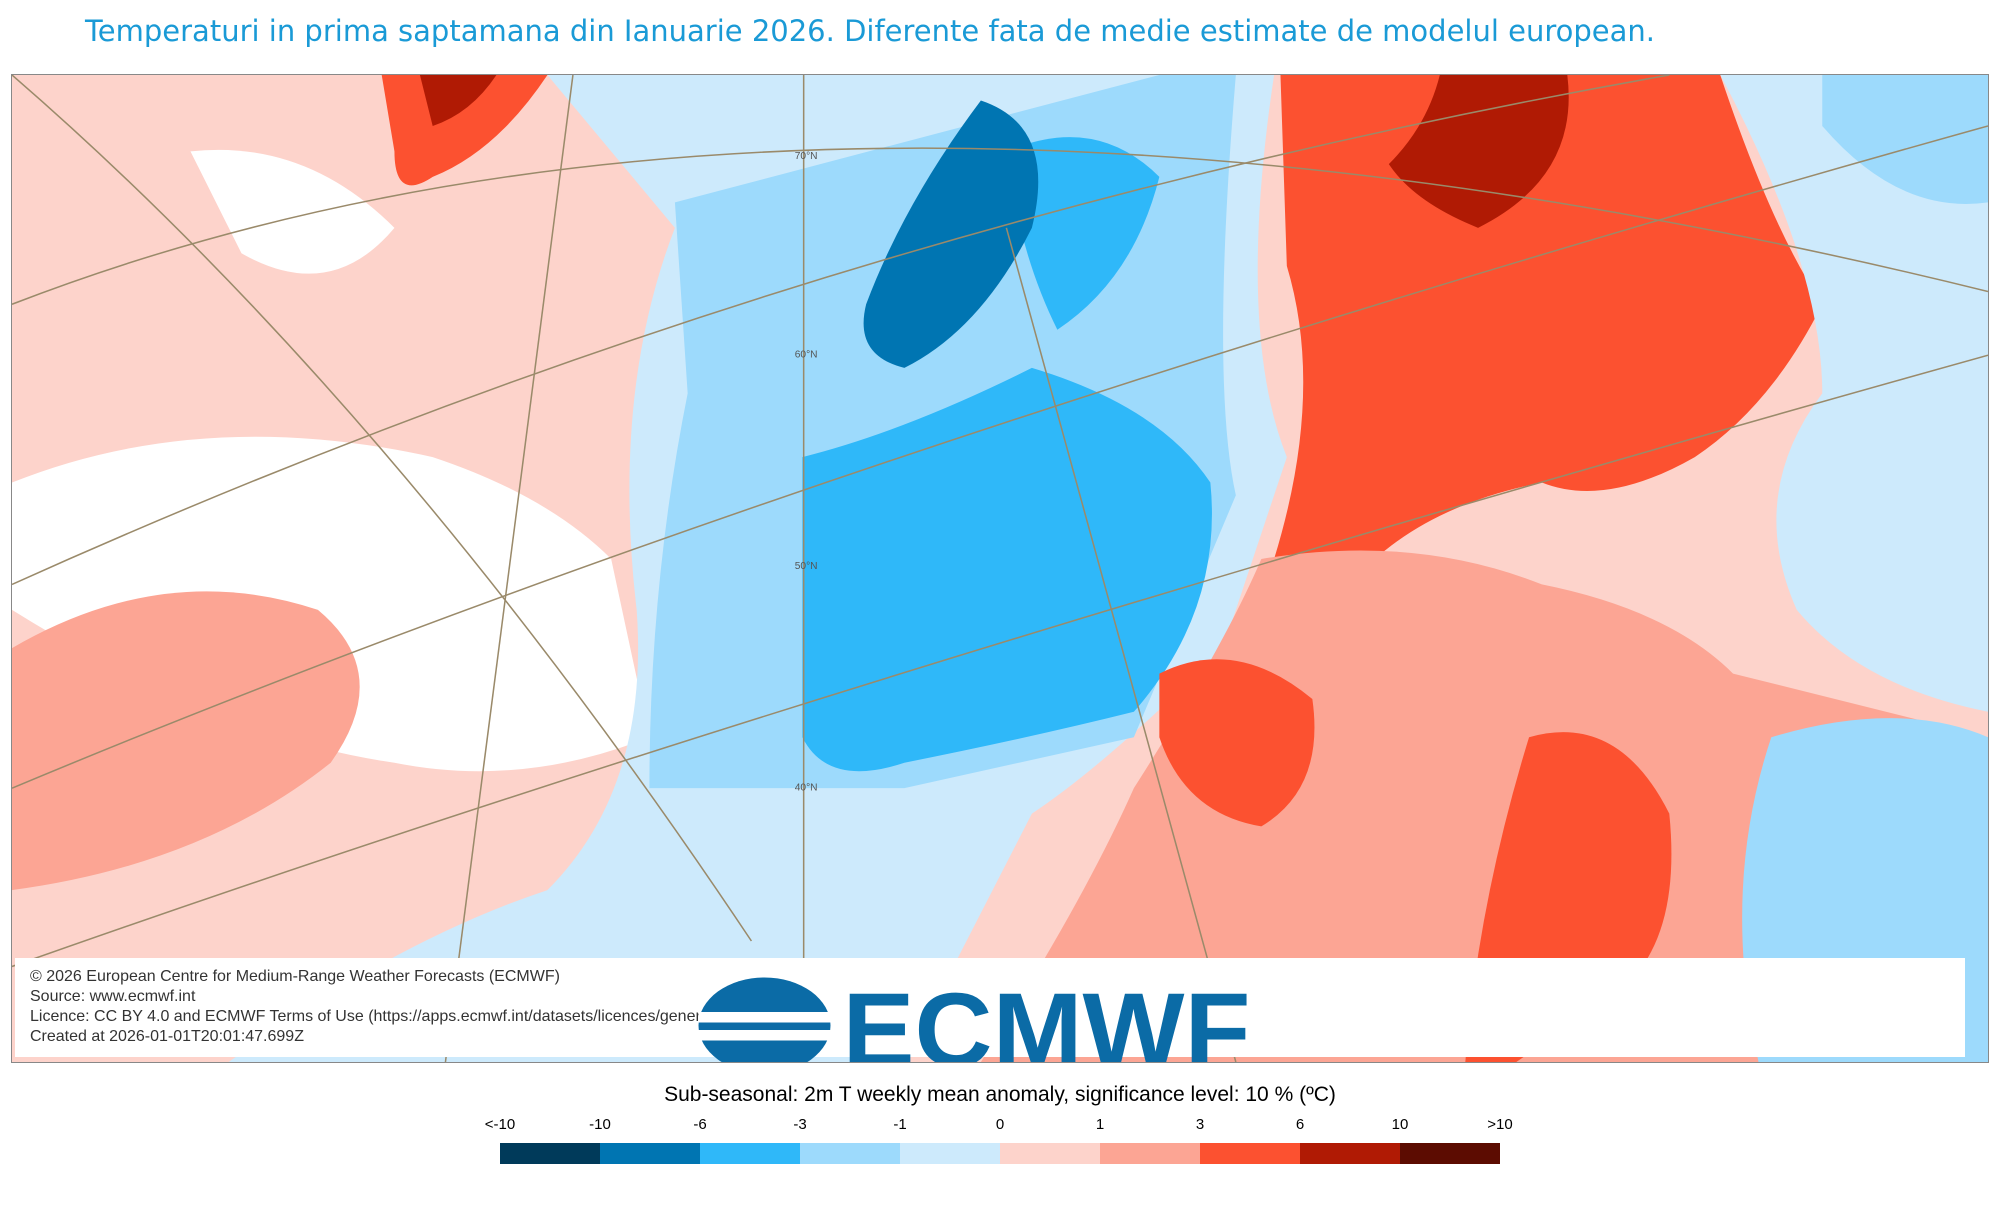  Describe the element at coordinates (1400, 1124) in the screenshot. I see `legend-tick-label: 10` at that location.